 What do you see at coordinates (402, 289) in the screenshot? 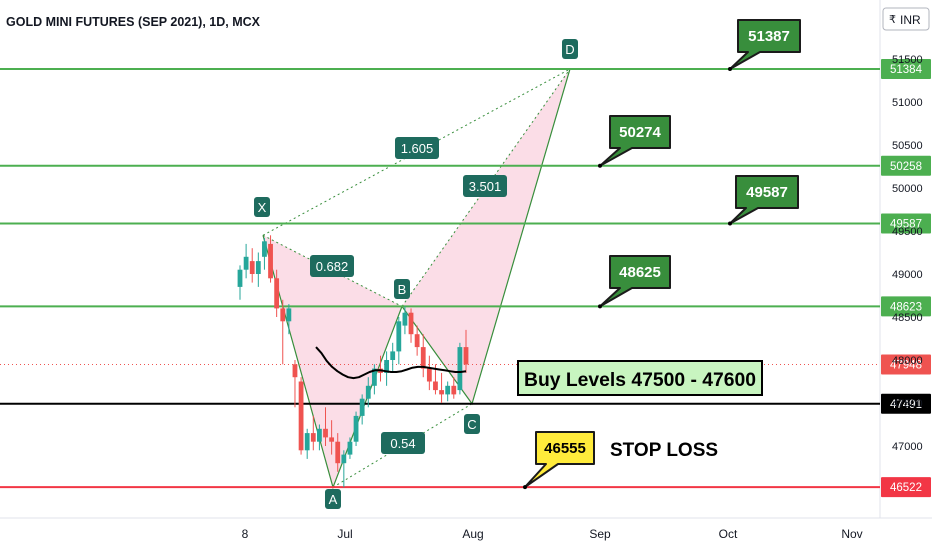
I see `pattern-point-label: B` at bounding box center [402, 289].